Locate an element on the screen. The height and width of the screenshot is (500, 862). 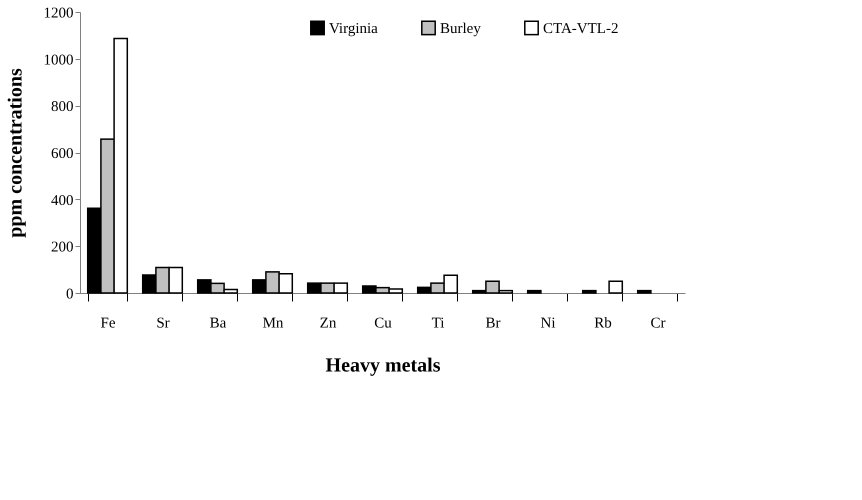
legend-label: Burley is located at coordinates (461, 28).